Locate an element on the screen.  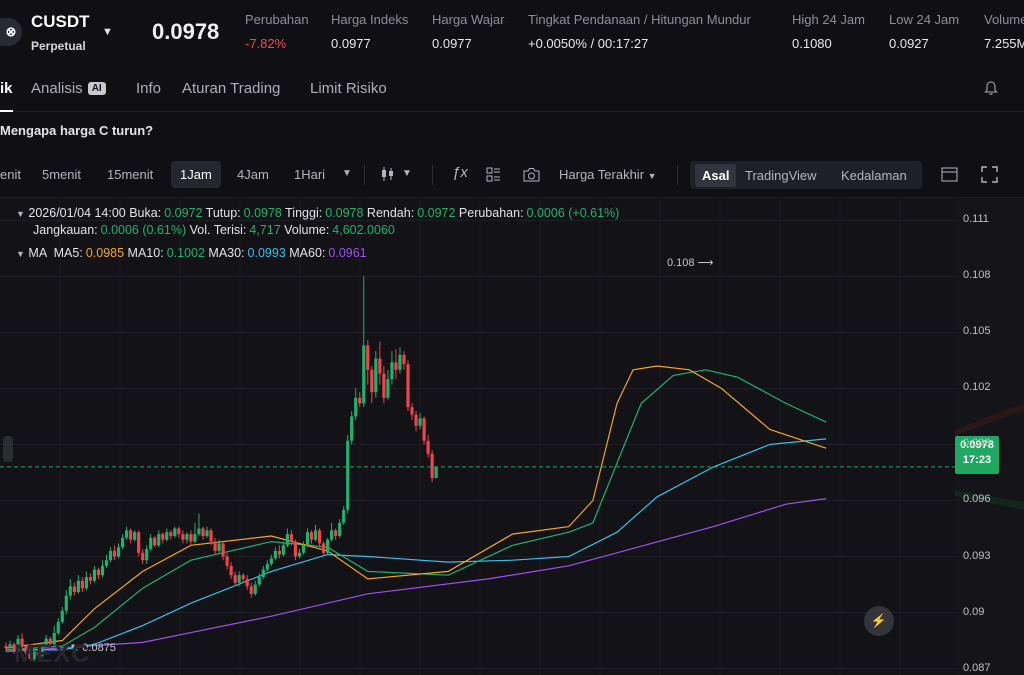
fullscreen-icon is located at coordinates (989, 174).